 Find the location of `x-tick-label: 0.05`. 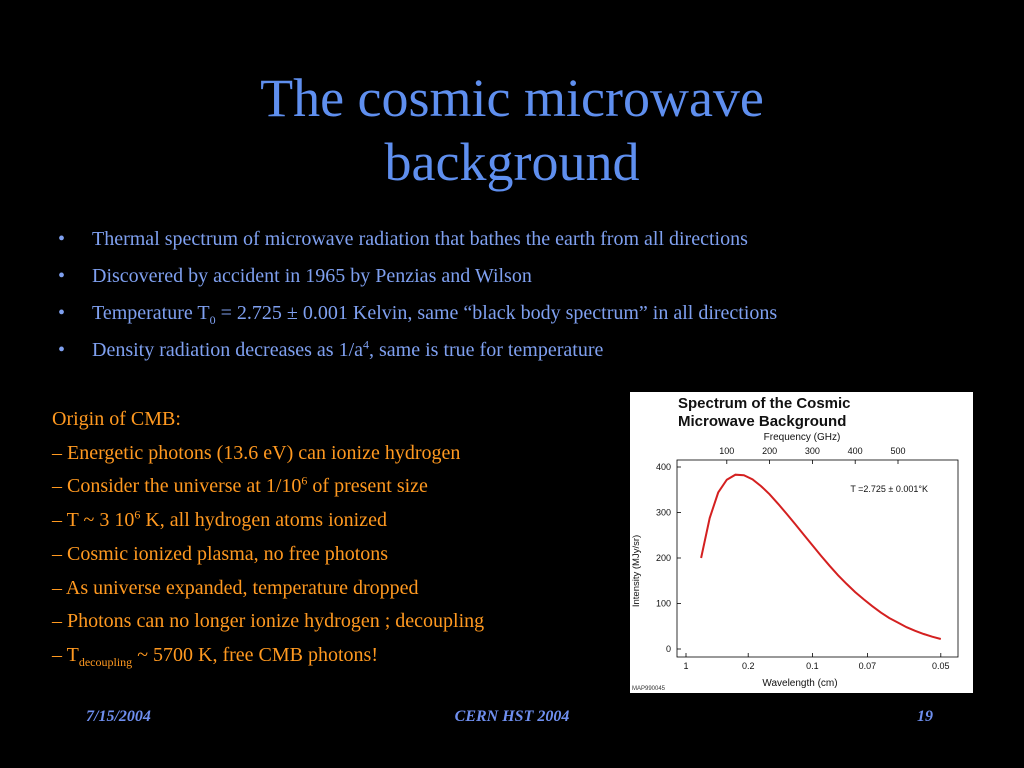

x-tick-label: 0.05 is located at coordinates (941, 666).